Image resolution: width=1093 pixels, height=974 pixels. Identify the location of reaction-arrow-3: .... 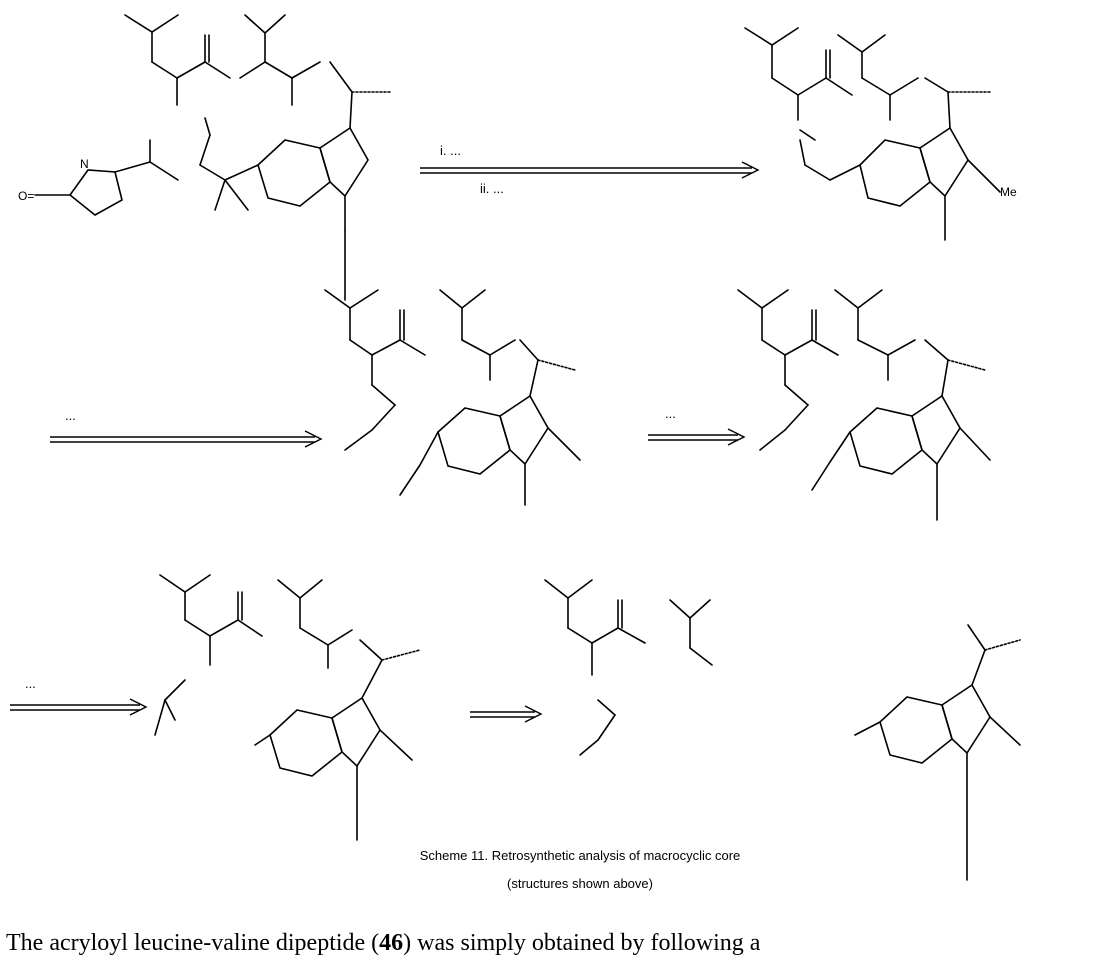
(697, 426).